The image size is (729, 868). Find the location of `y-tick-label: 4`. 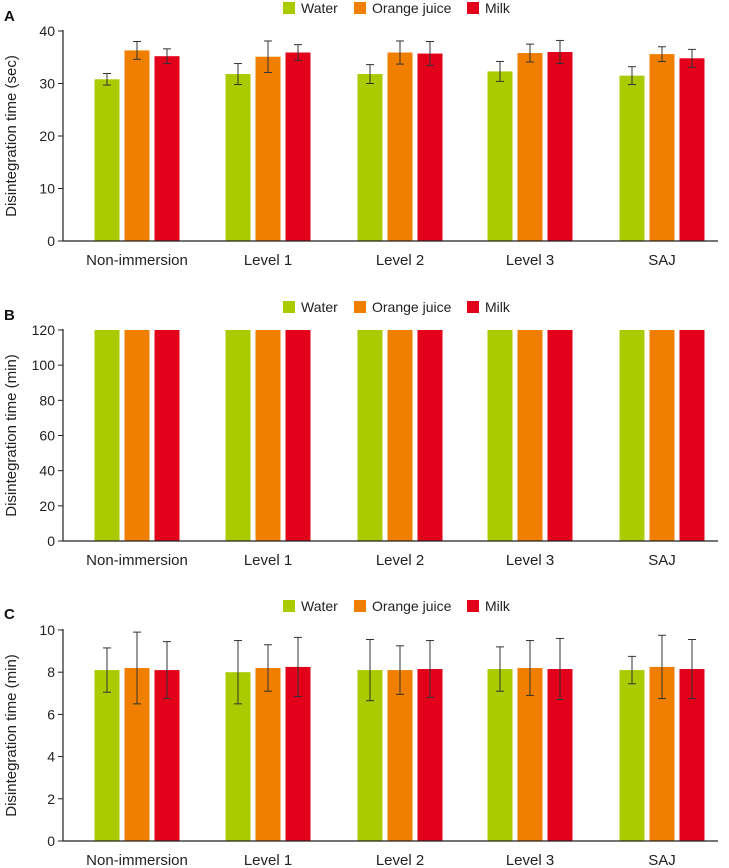

y-tick-label: 4 is located at coordinates (51, 757).